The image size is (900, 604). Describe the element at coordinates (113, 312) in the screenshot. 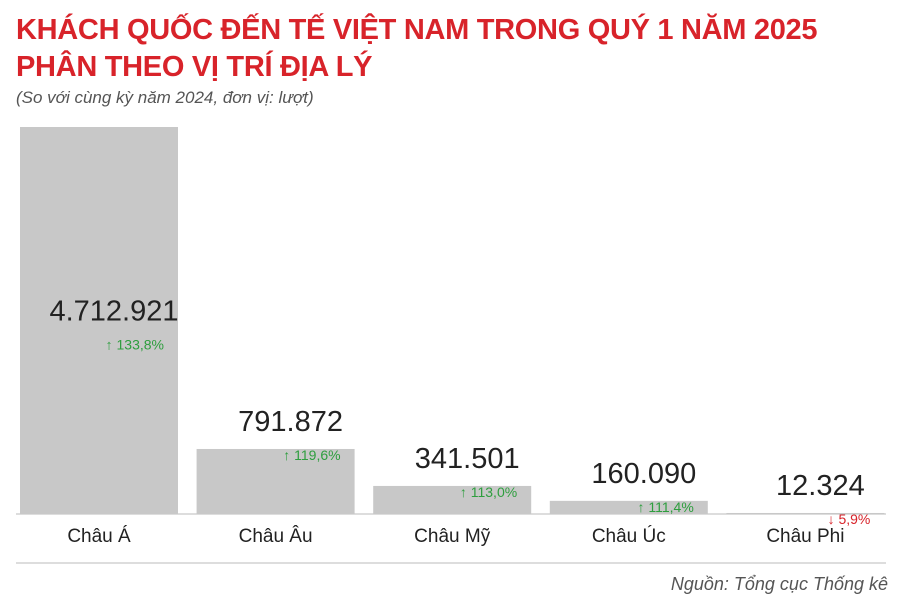

I see `value-label: 4.712.921` at that location.